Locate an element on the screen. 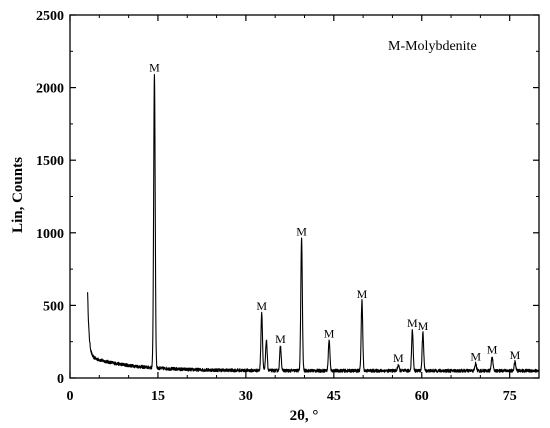 The height and width of the screenshot is (428, 550). y-tick-label: 2500 is located at coordinates (50, 16).